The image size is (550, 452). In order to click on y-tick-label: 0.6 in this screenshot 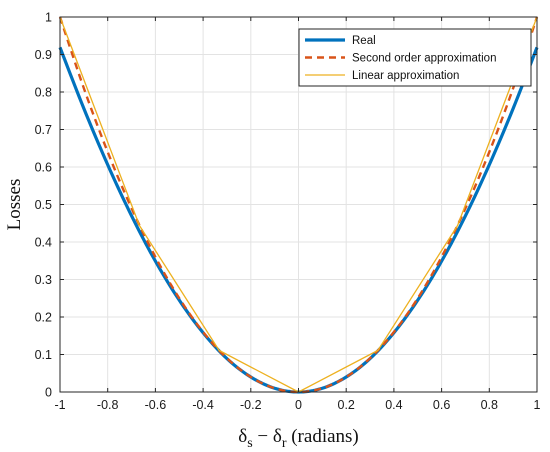, I will do `click(43, 168)`.